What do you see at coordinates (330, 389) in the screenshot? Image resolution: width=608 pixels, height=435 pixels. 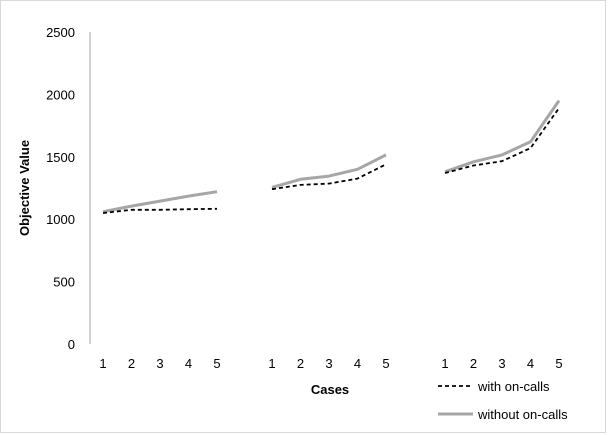 I see `x-axis-title: Cases` at bounding box center [330, 389].